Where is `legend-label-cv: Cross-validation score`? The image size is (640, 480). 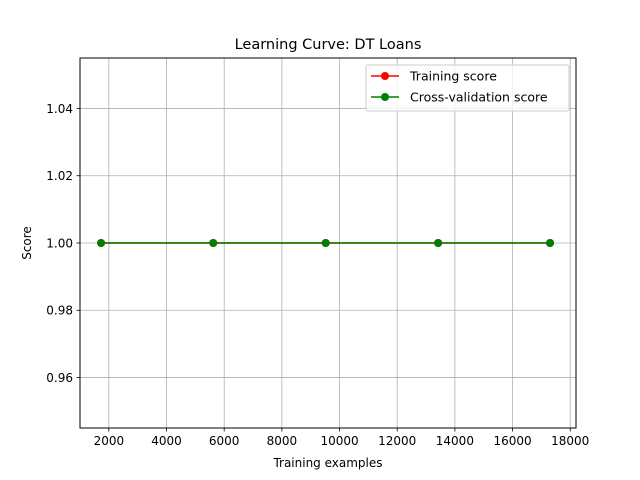 legend-label-cv: Cross-validation score is located at coordinates (479, 97).